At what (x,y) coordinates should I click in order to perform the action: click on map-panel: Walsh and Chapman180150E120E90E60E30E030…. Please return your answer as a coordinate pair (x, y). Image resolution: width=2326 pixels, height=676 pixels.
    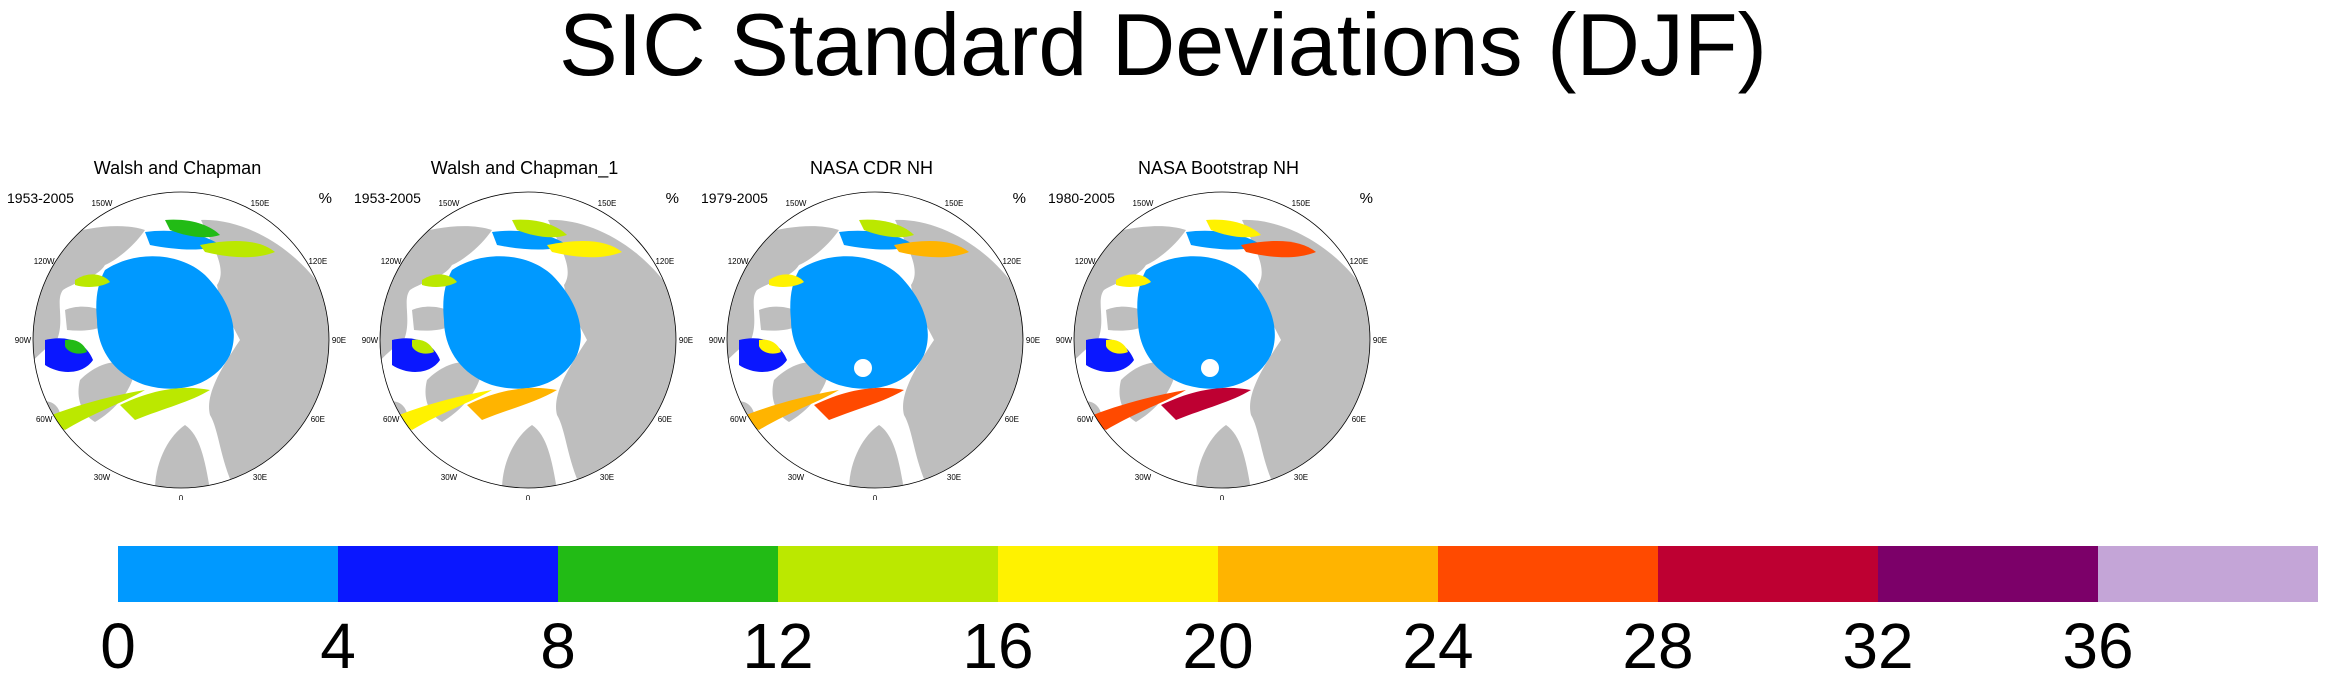
    Looking at the image, I should click on (177, 330).